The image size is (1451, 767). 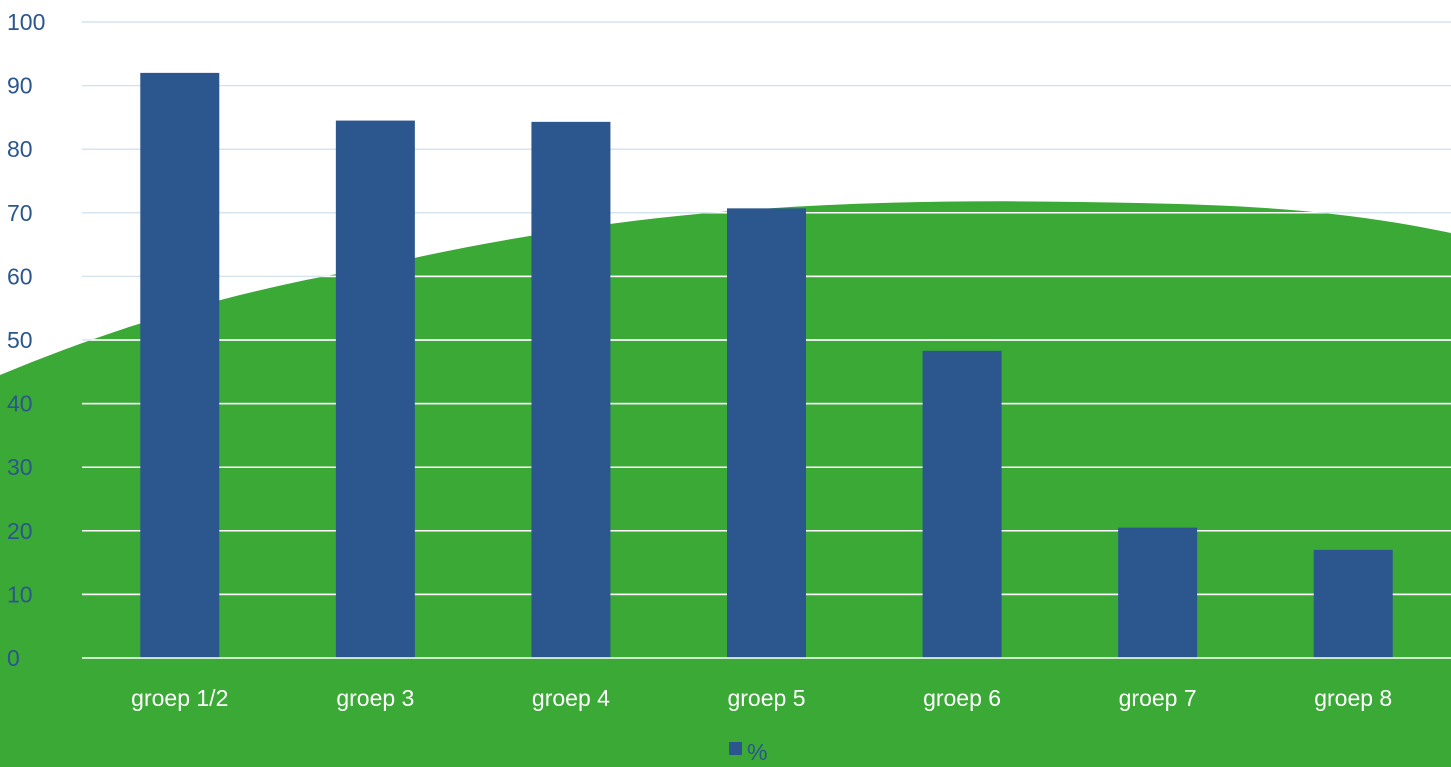 I want to click on legend-swatch, so click(x=735, y=748).